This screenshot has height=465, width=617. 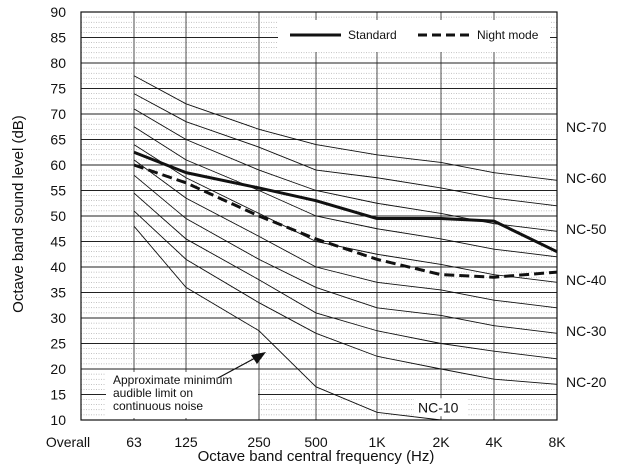 I want to click on y-tick-label: 20, so click(x=58, y=369).